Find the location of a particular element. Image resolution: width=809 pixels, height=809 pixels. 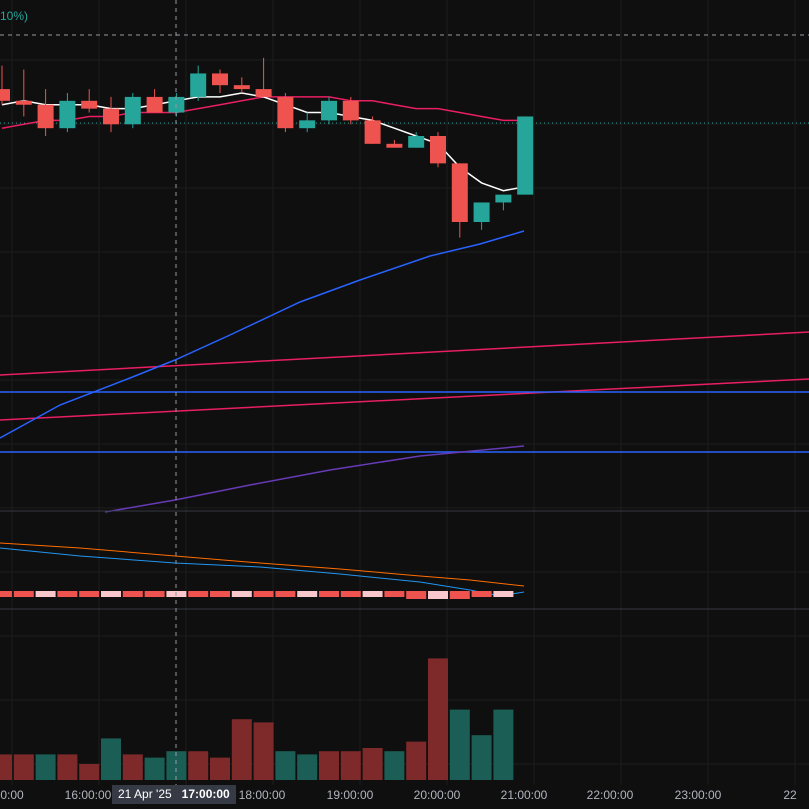

oscillator-pane is located at coordinates (262, 570).